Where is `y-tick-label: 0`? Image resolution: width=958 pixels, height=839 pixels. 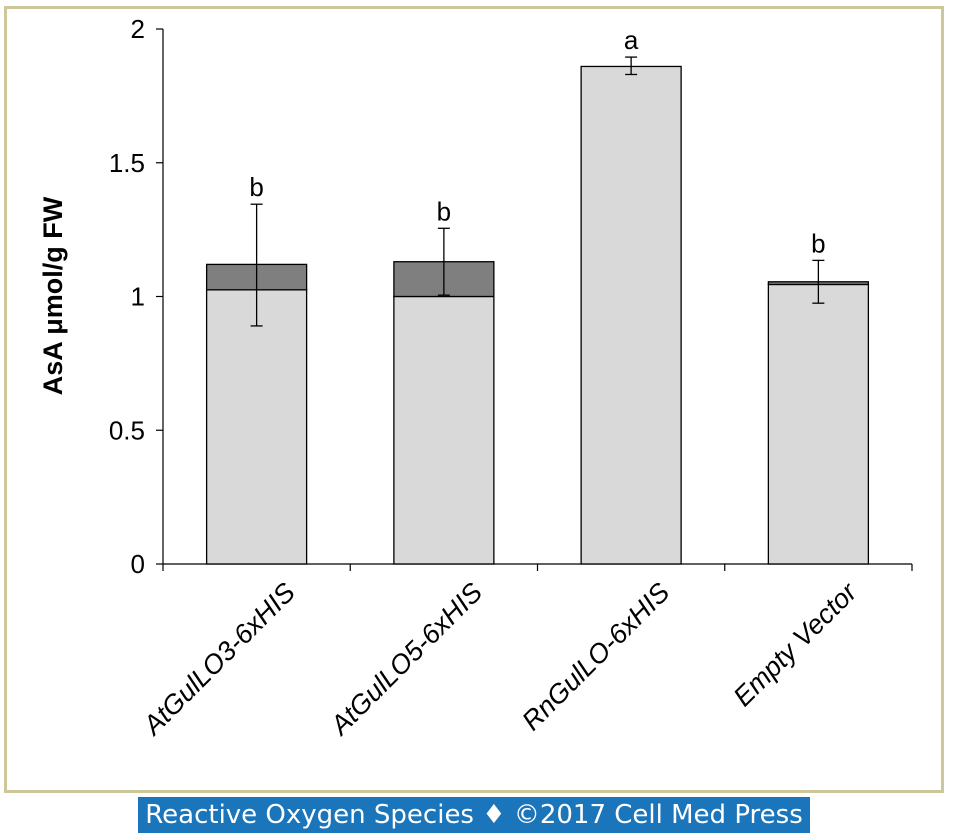 y-tick-label: 0 is located at coordinates (138, 564).